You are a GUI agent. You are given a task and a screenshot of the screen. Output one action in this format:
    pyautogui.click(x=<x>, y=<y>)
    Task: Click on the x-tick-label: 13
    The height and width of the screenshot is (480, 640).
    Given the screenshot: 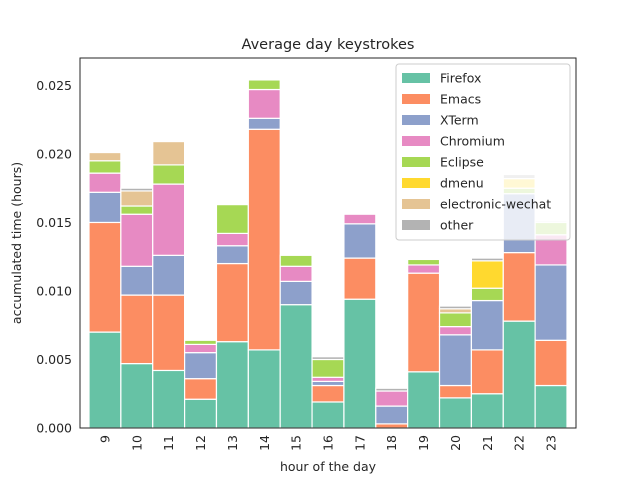 What is the action you would take?
    pyautogui.click(x=232, y=443)
    